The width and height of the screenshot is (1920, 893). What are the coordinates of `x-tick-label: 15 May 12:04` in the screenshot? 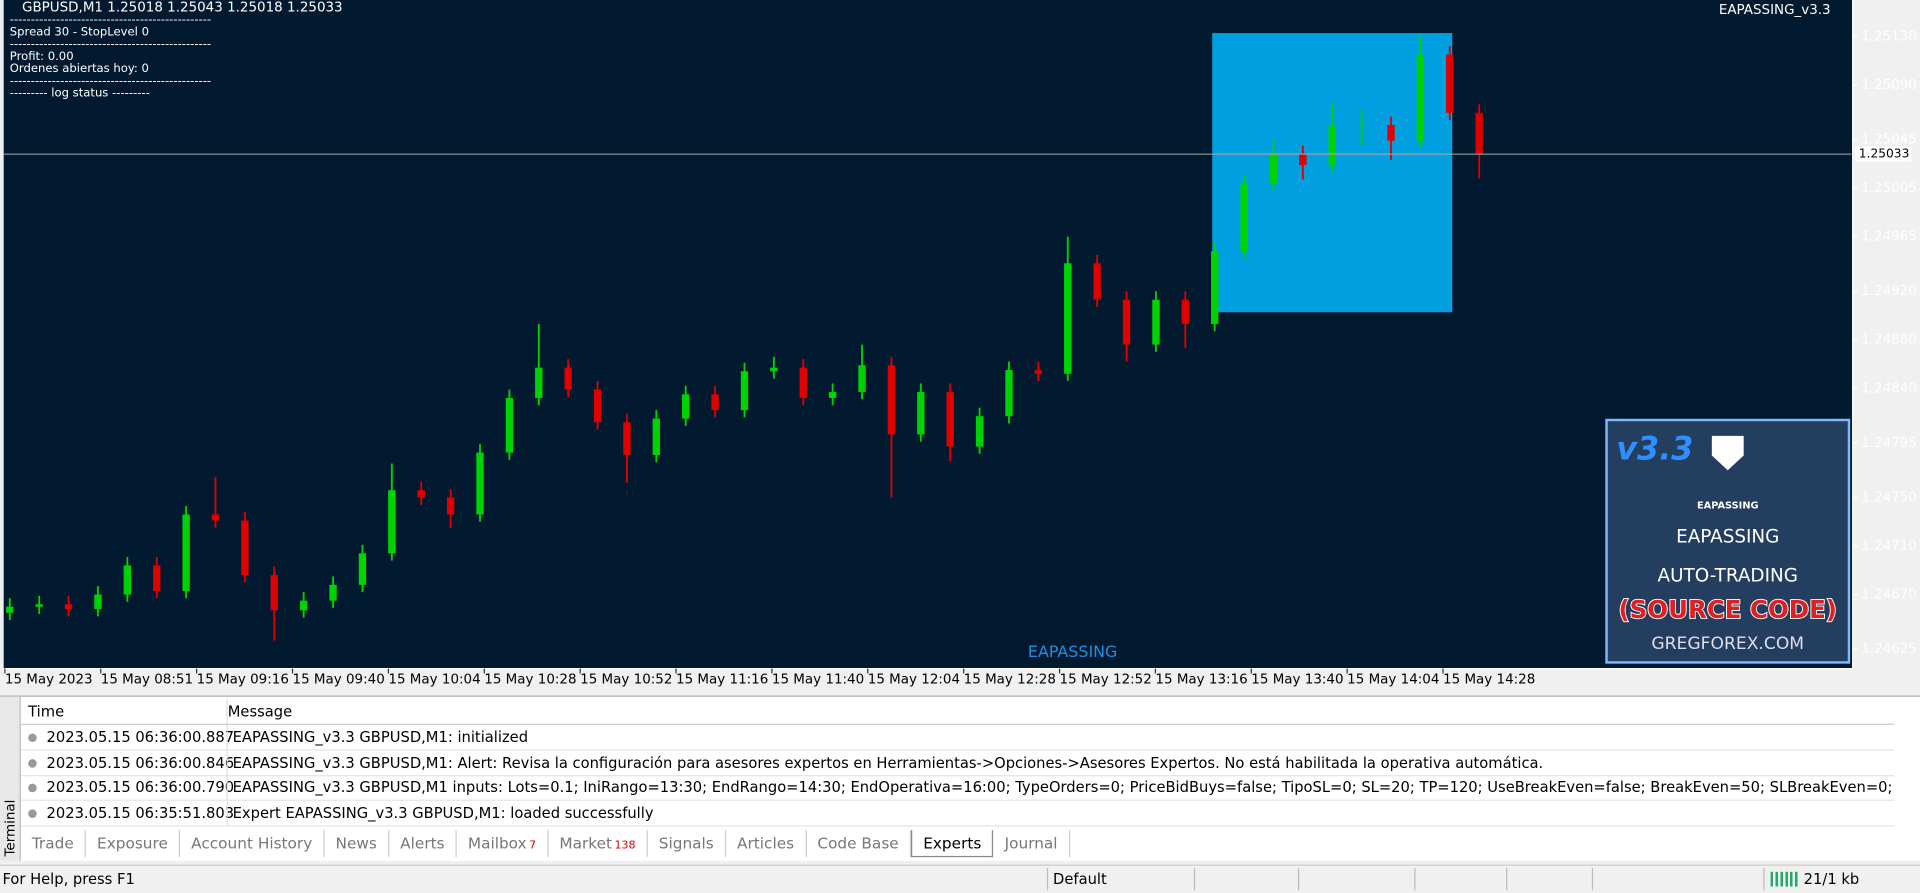 It's located at (914, 680).